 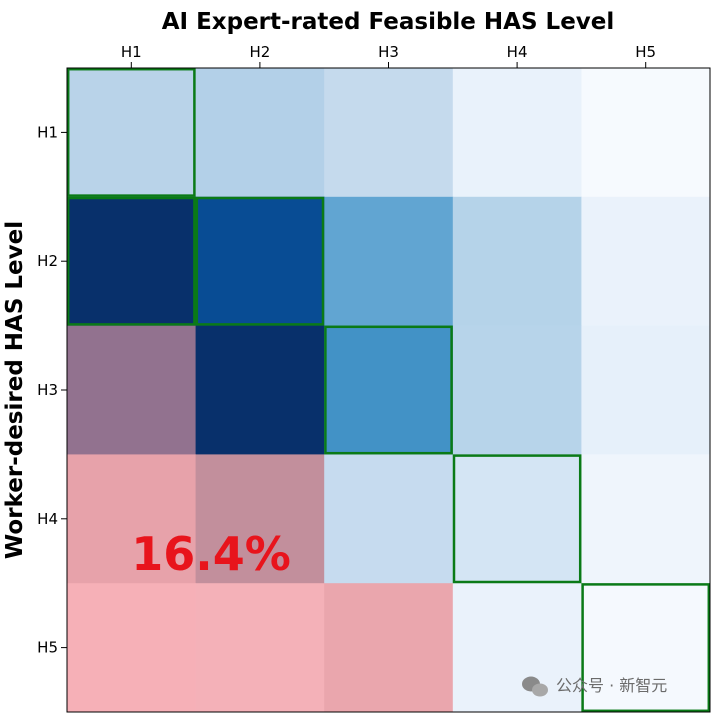 What do you see at coordinates (131, 52) in the screenshot?
I see `x-tick-label: H1` at bounding box center [131, 52].